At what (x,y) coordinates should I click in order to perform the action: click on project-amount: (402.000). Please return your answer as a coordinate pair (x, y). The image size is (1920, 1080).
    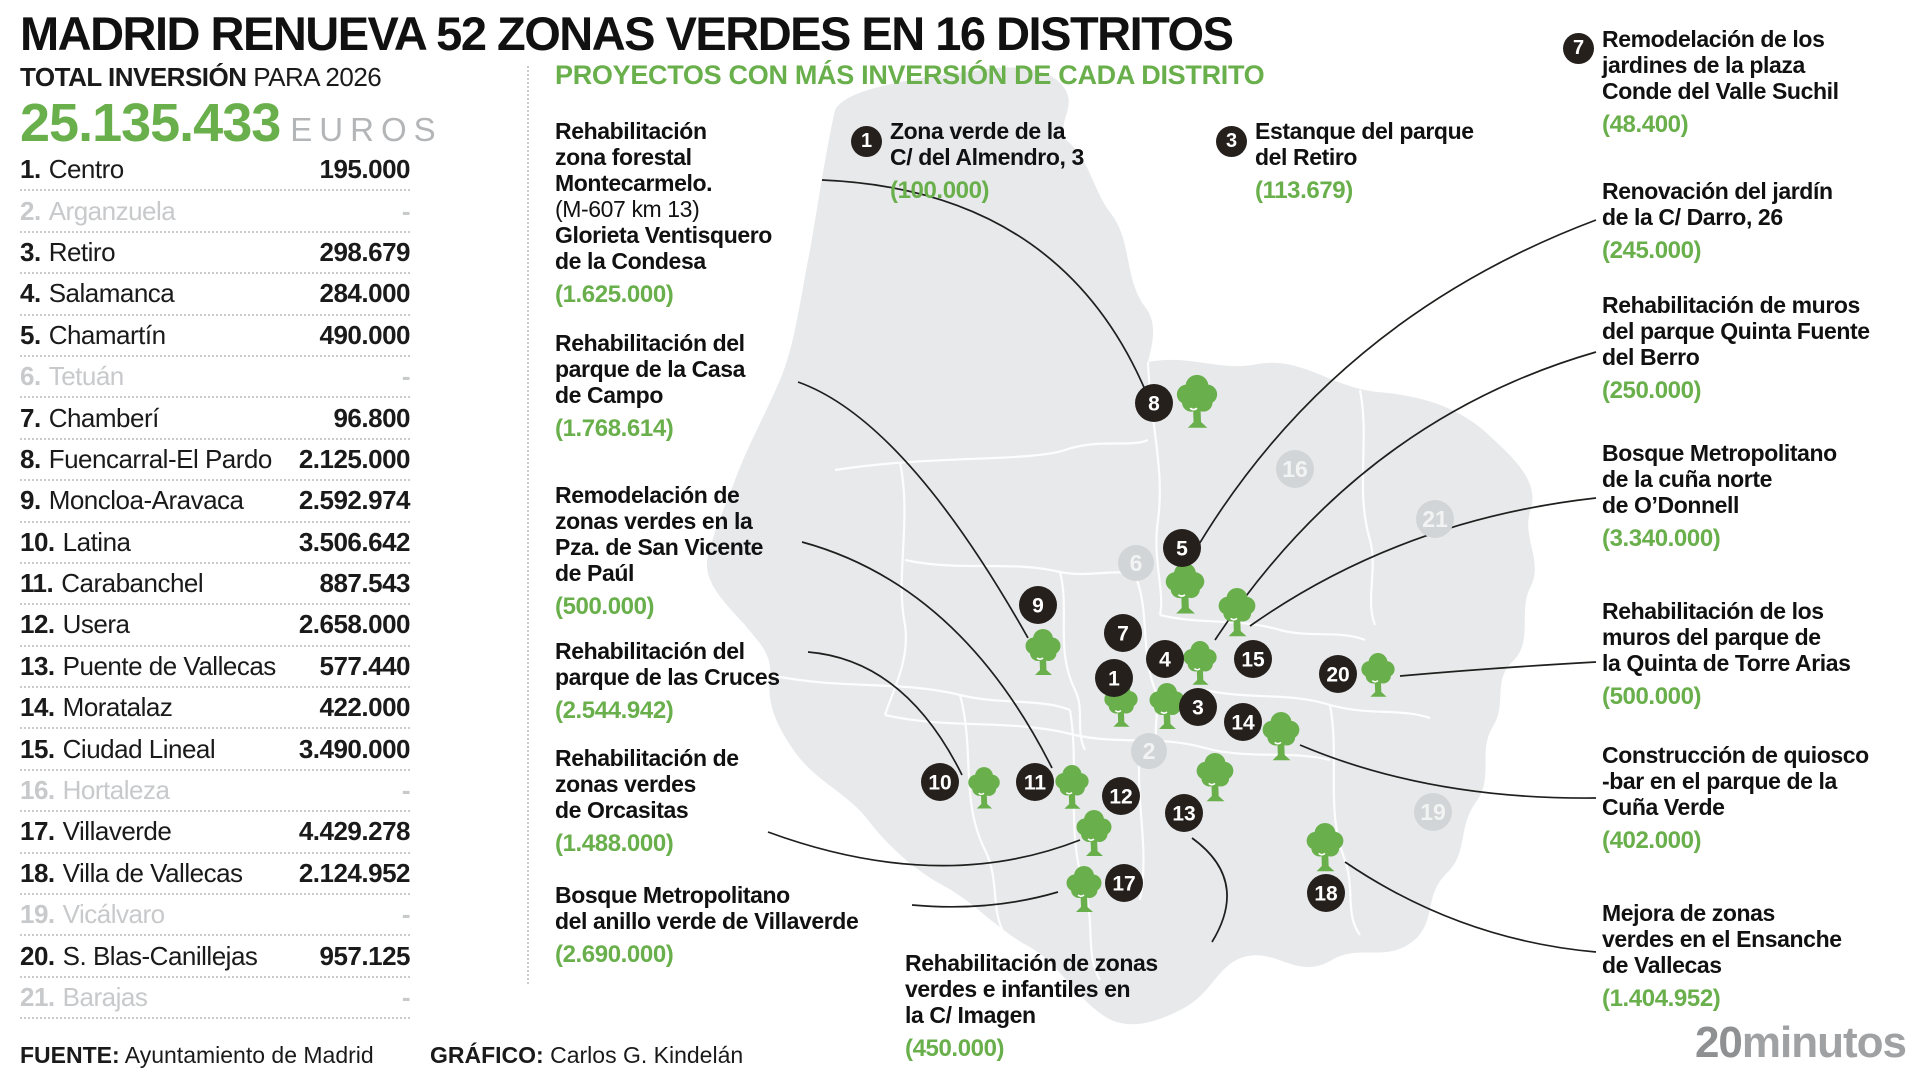
    Looking at the image, I should click on (1652, 840).